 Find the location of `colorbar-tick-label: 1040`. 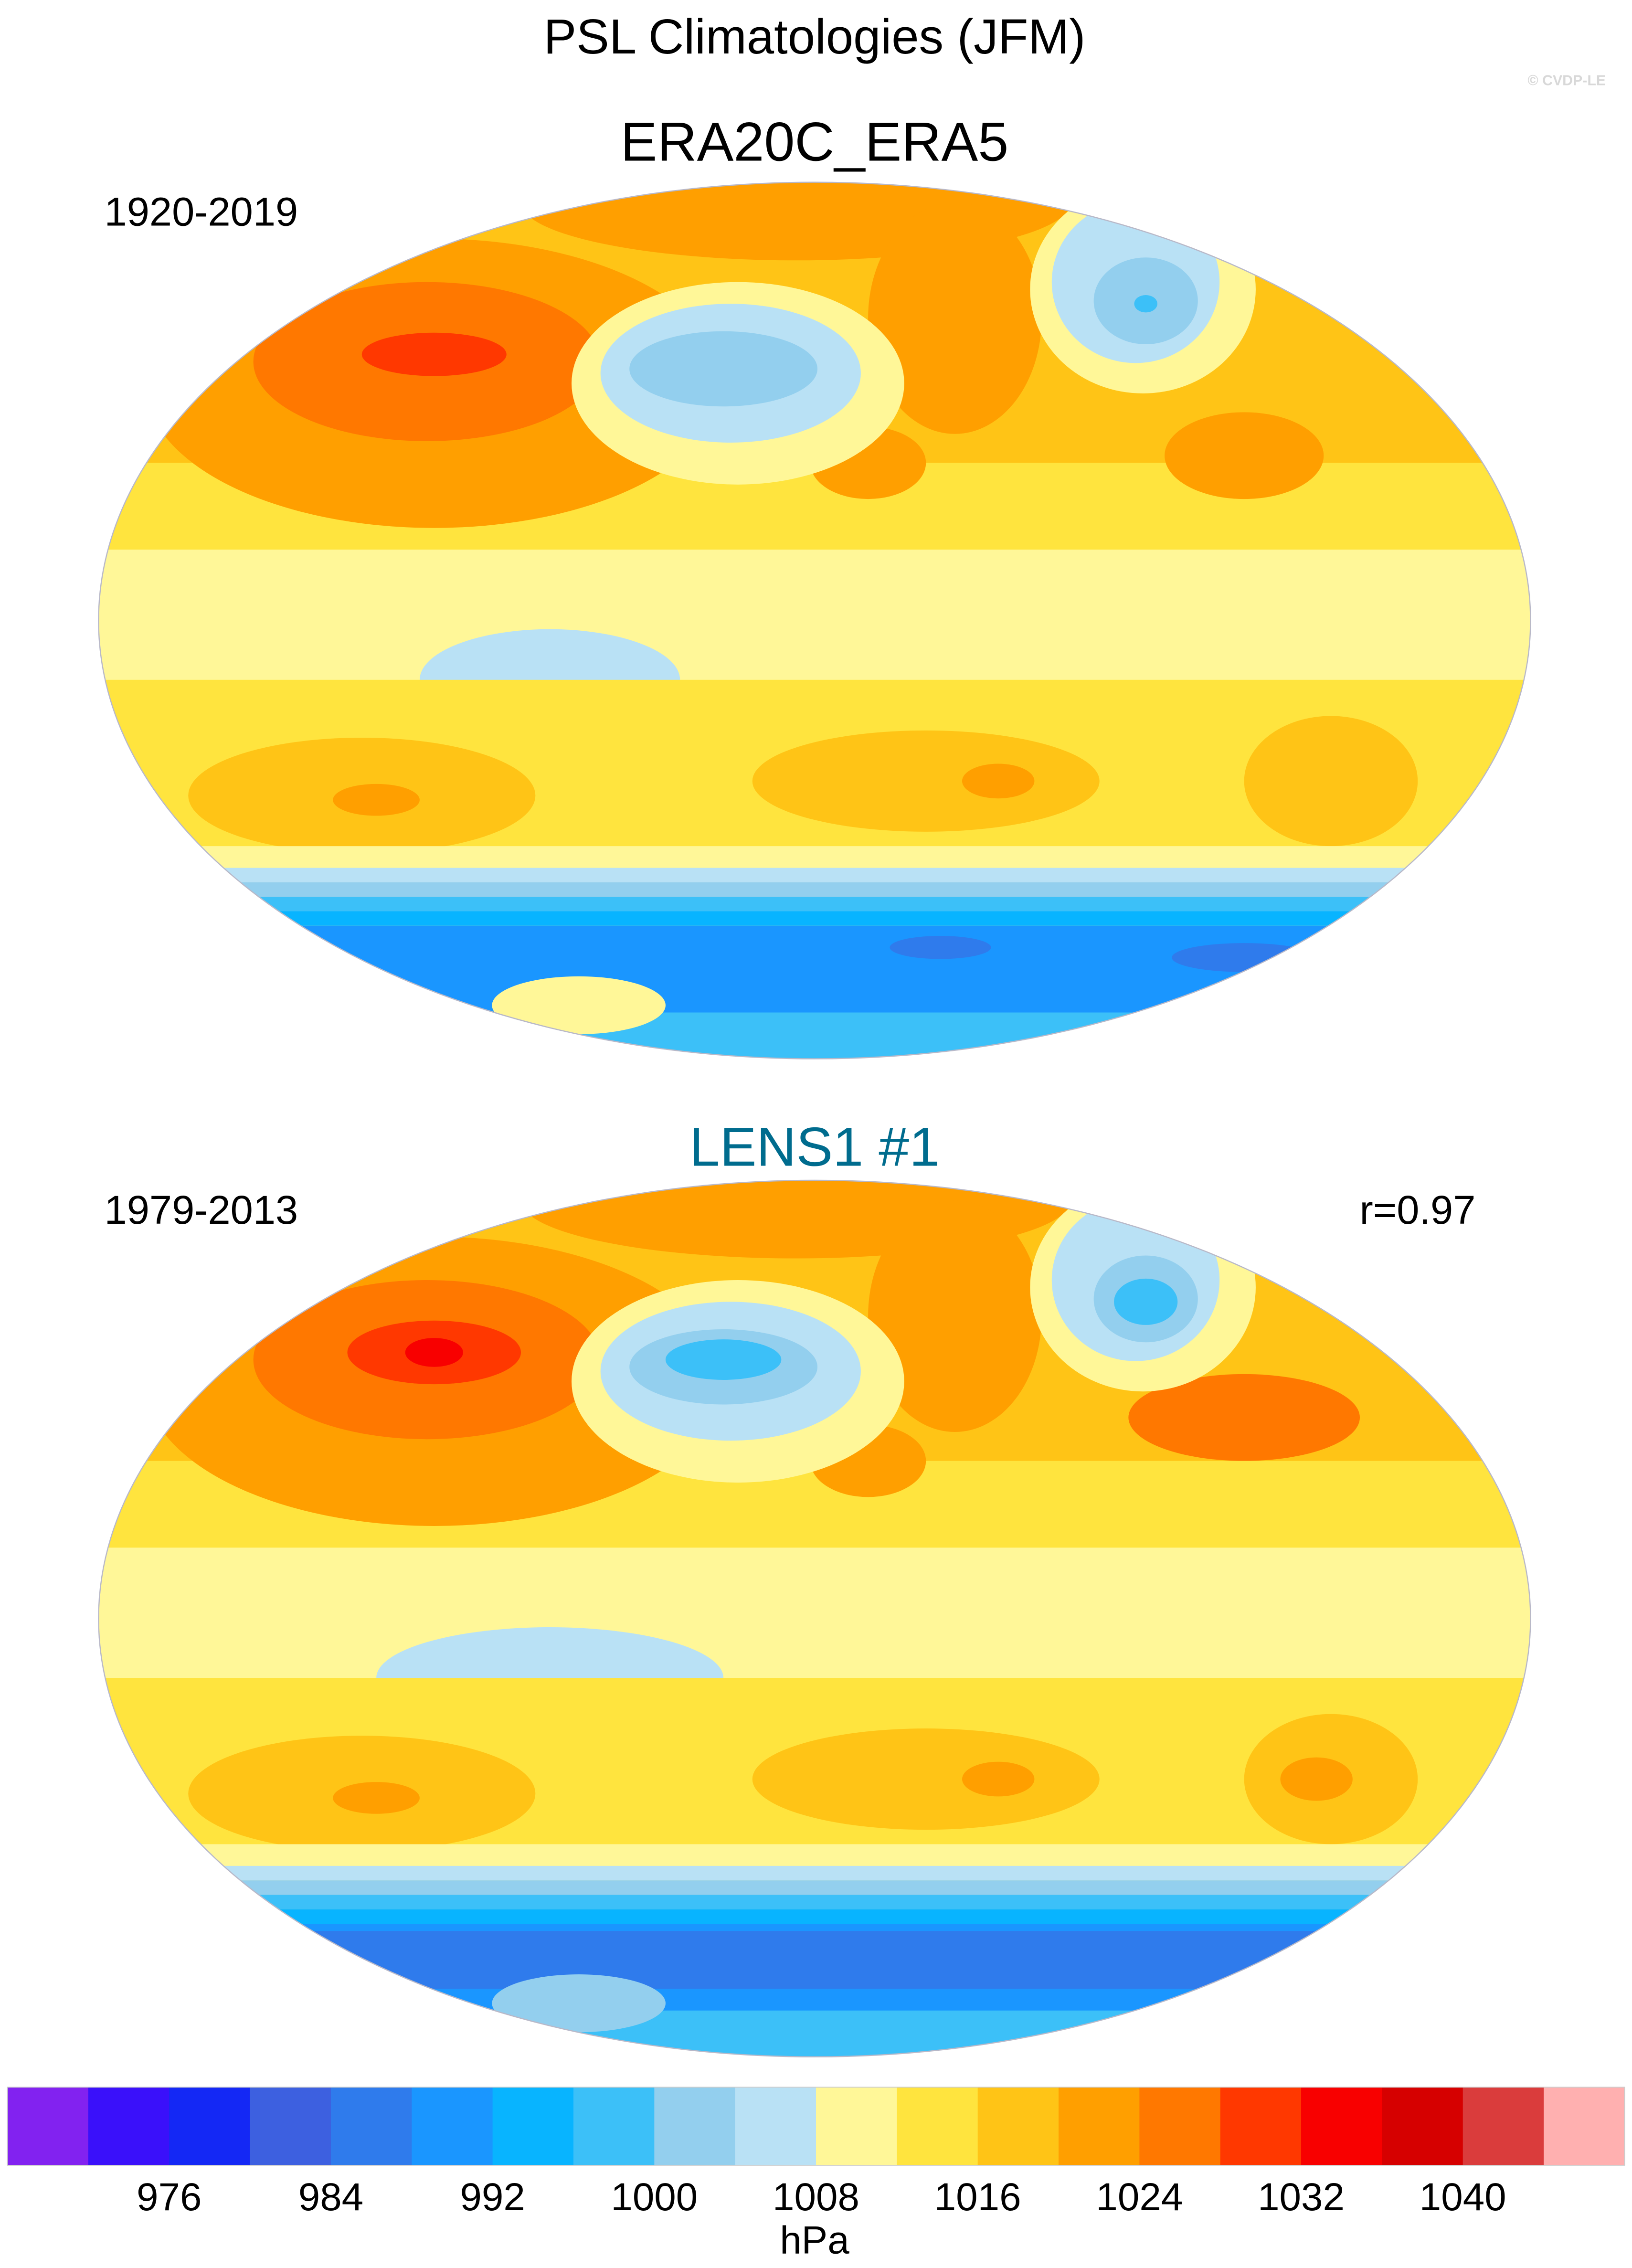

colorbar-tick-label: 1040 is located at coordinates (1463, 2197).